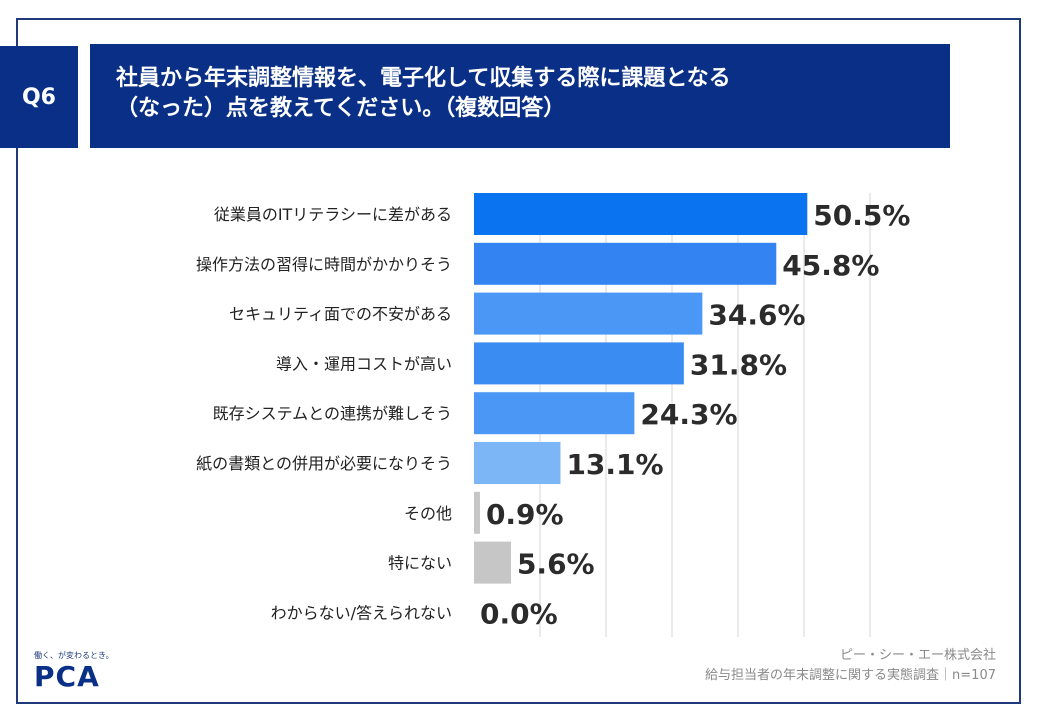  I want to click on value-label: 5.6%, so click(556, 564).